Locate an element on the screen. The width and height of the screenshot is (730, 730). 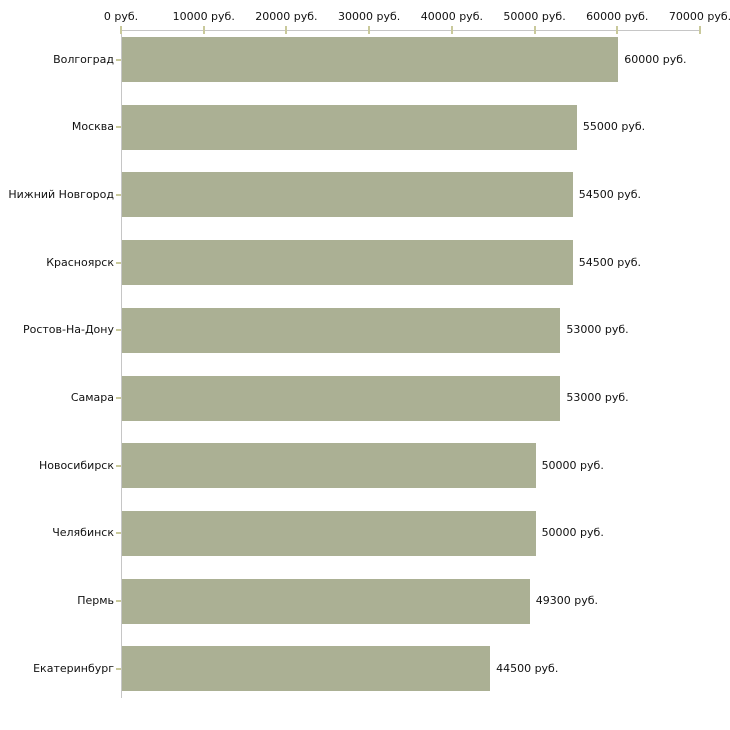
category-label: Екатеринбург is located at coordinates (73, 668).